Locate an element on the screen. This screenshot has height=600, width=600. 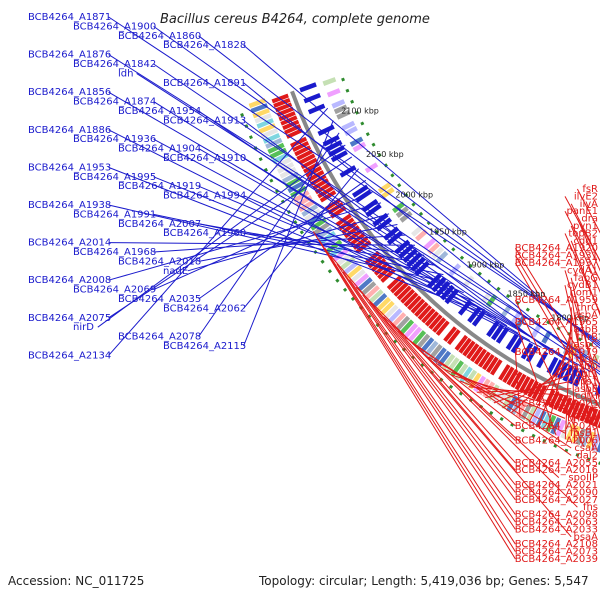
right-gene-label: dps1 is located at coordinates (586, 381).